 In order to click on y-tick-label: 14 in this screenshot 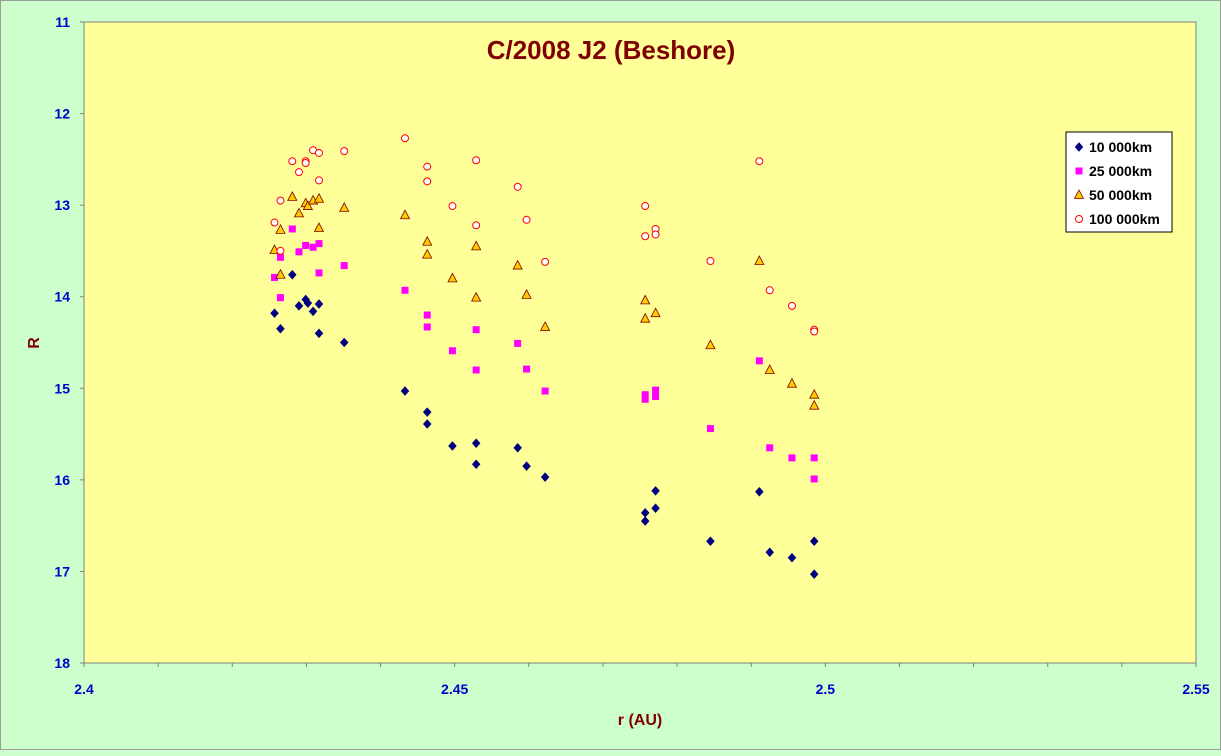, I will do `click(62, 297)`.